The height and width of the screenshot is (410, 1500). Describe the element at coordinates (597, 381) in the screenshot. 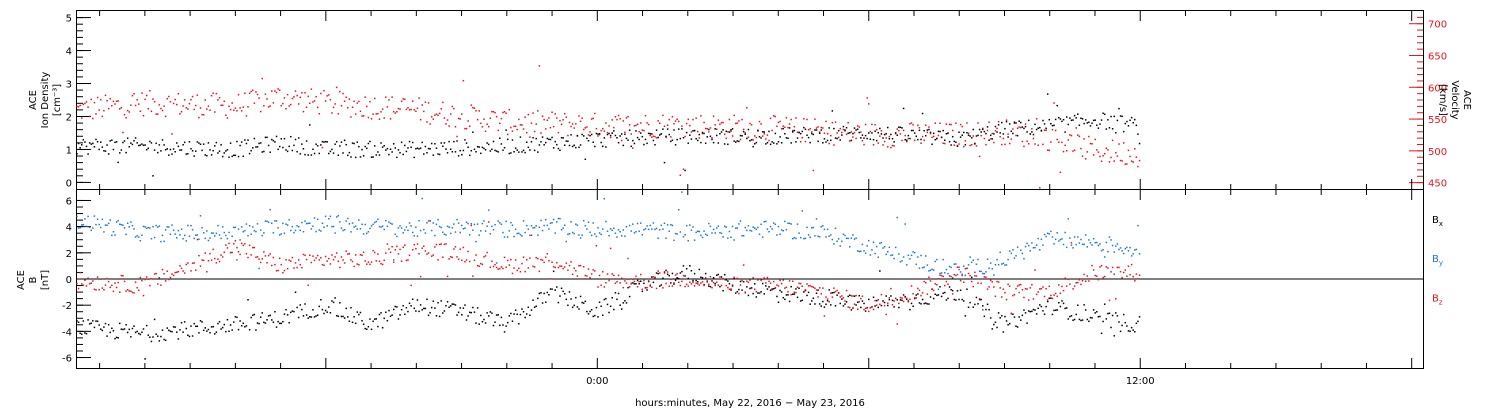

I see `x-tick-label: 0:00` at that location.